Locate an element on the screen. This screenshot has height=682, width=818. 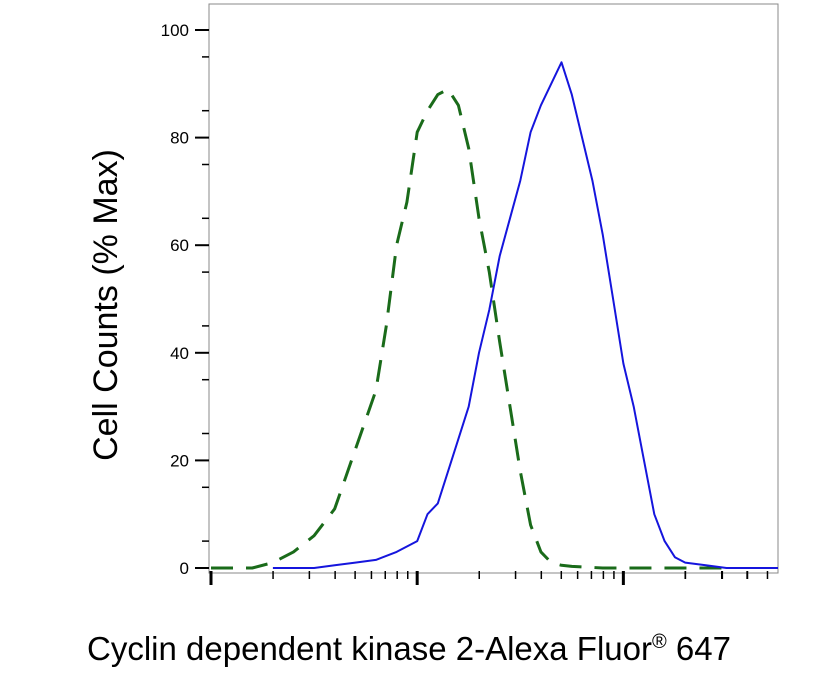
y-tick-label: 100 is located at coordinates (175, 30).